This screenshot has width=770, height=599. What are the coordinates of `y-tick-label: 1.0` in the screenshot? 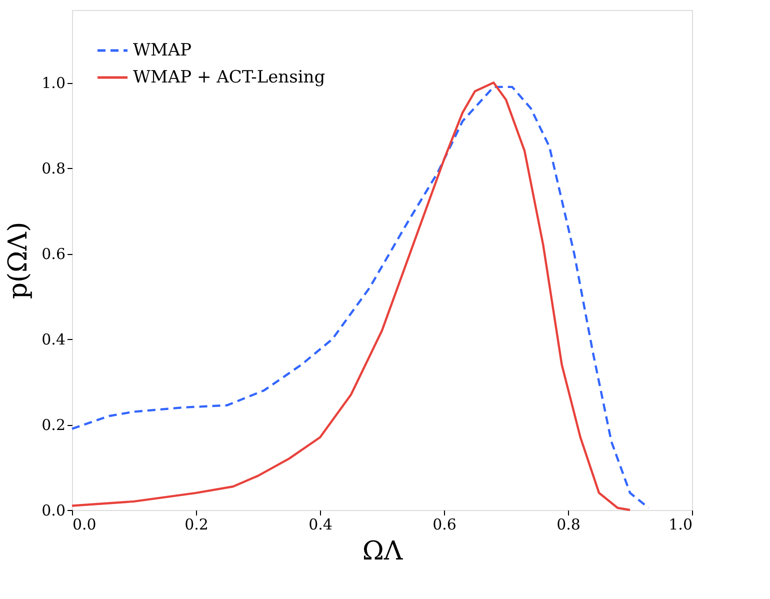 It's located at (54, 83).